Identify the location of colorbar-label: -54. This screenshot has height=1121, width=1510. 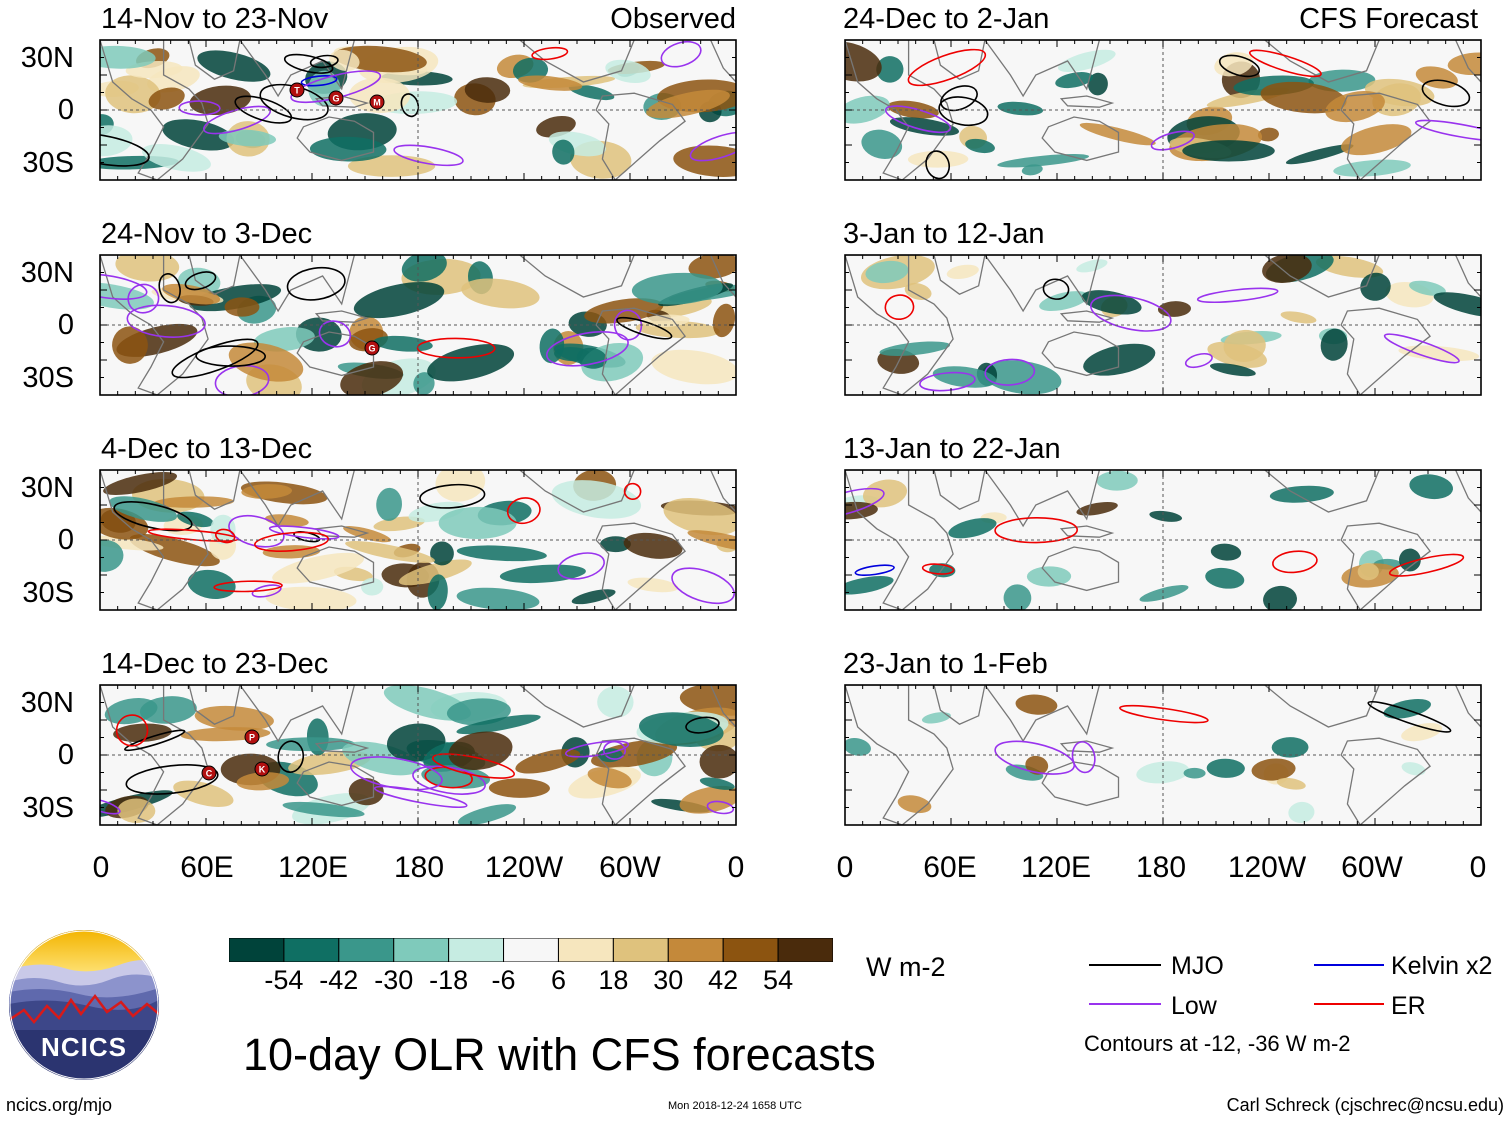
(284, 980).